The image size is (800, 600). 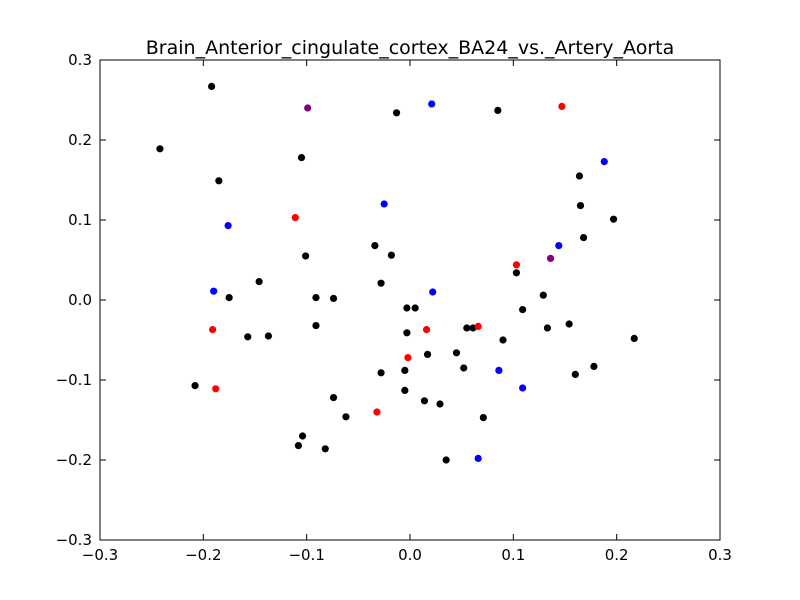 I want to click on y-tick-label: 0.0, so click(x=80, y=300).